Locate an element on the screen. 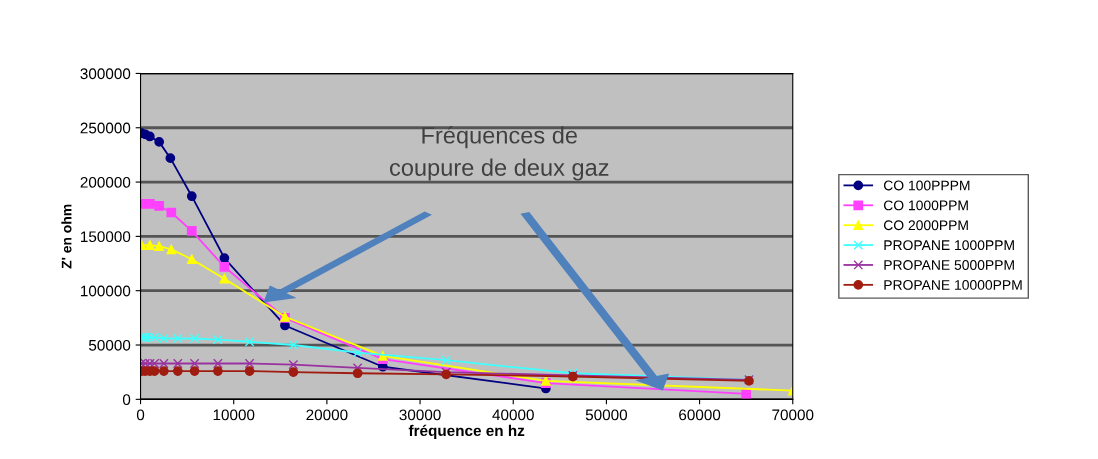 This screenshot has width=1098, height=459. legend-label: PROPANE 10000PPM is located at coordinates (953, 285).